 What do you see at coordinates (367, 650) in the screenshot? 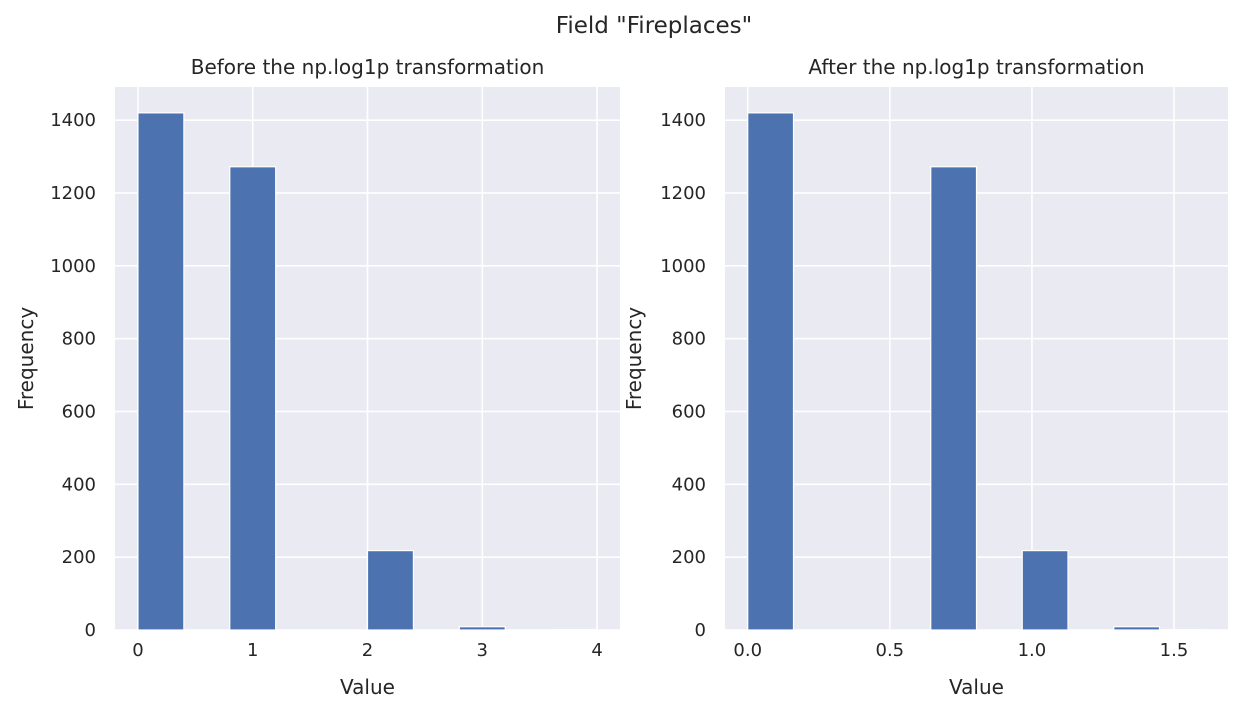
I see `x-tick-label: 2` at bounding box center [367, 650].